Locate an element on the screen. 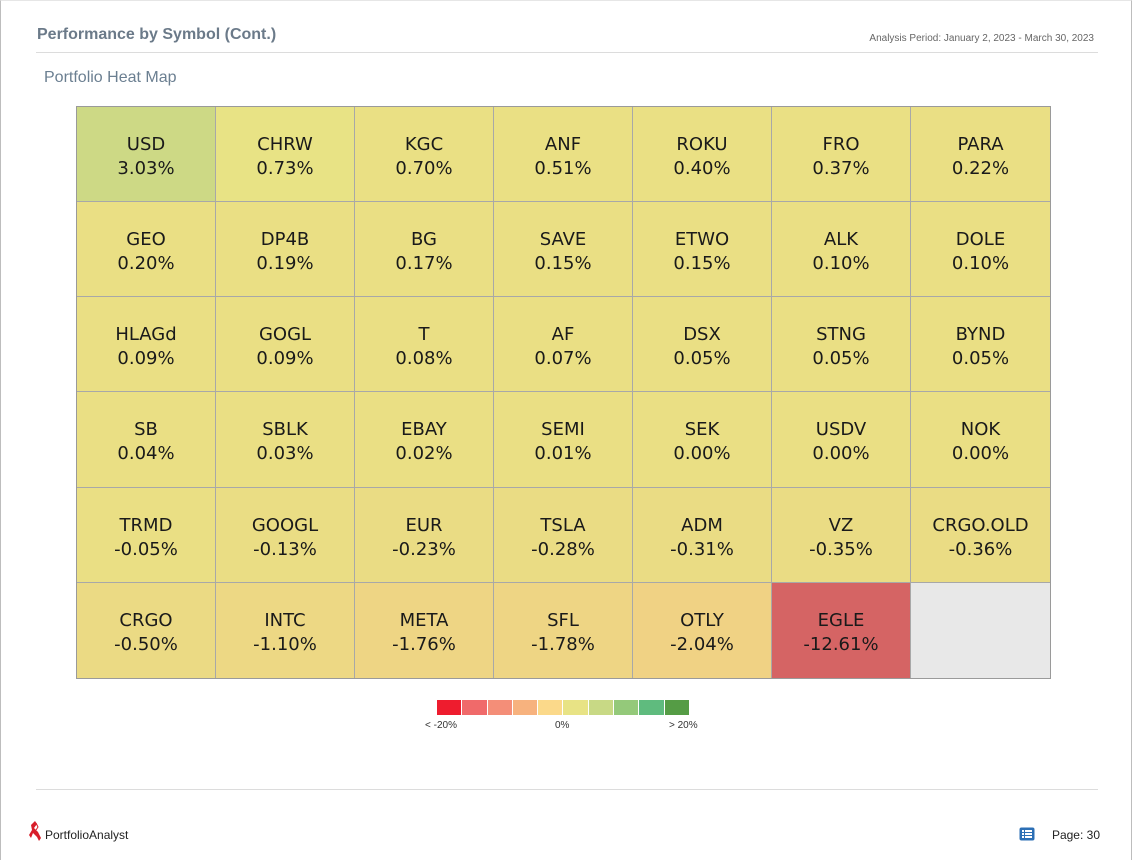 This screenshot has height=861, width=1132. symbol-label: PARA is located at coordinates (980, 144).